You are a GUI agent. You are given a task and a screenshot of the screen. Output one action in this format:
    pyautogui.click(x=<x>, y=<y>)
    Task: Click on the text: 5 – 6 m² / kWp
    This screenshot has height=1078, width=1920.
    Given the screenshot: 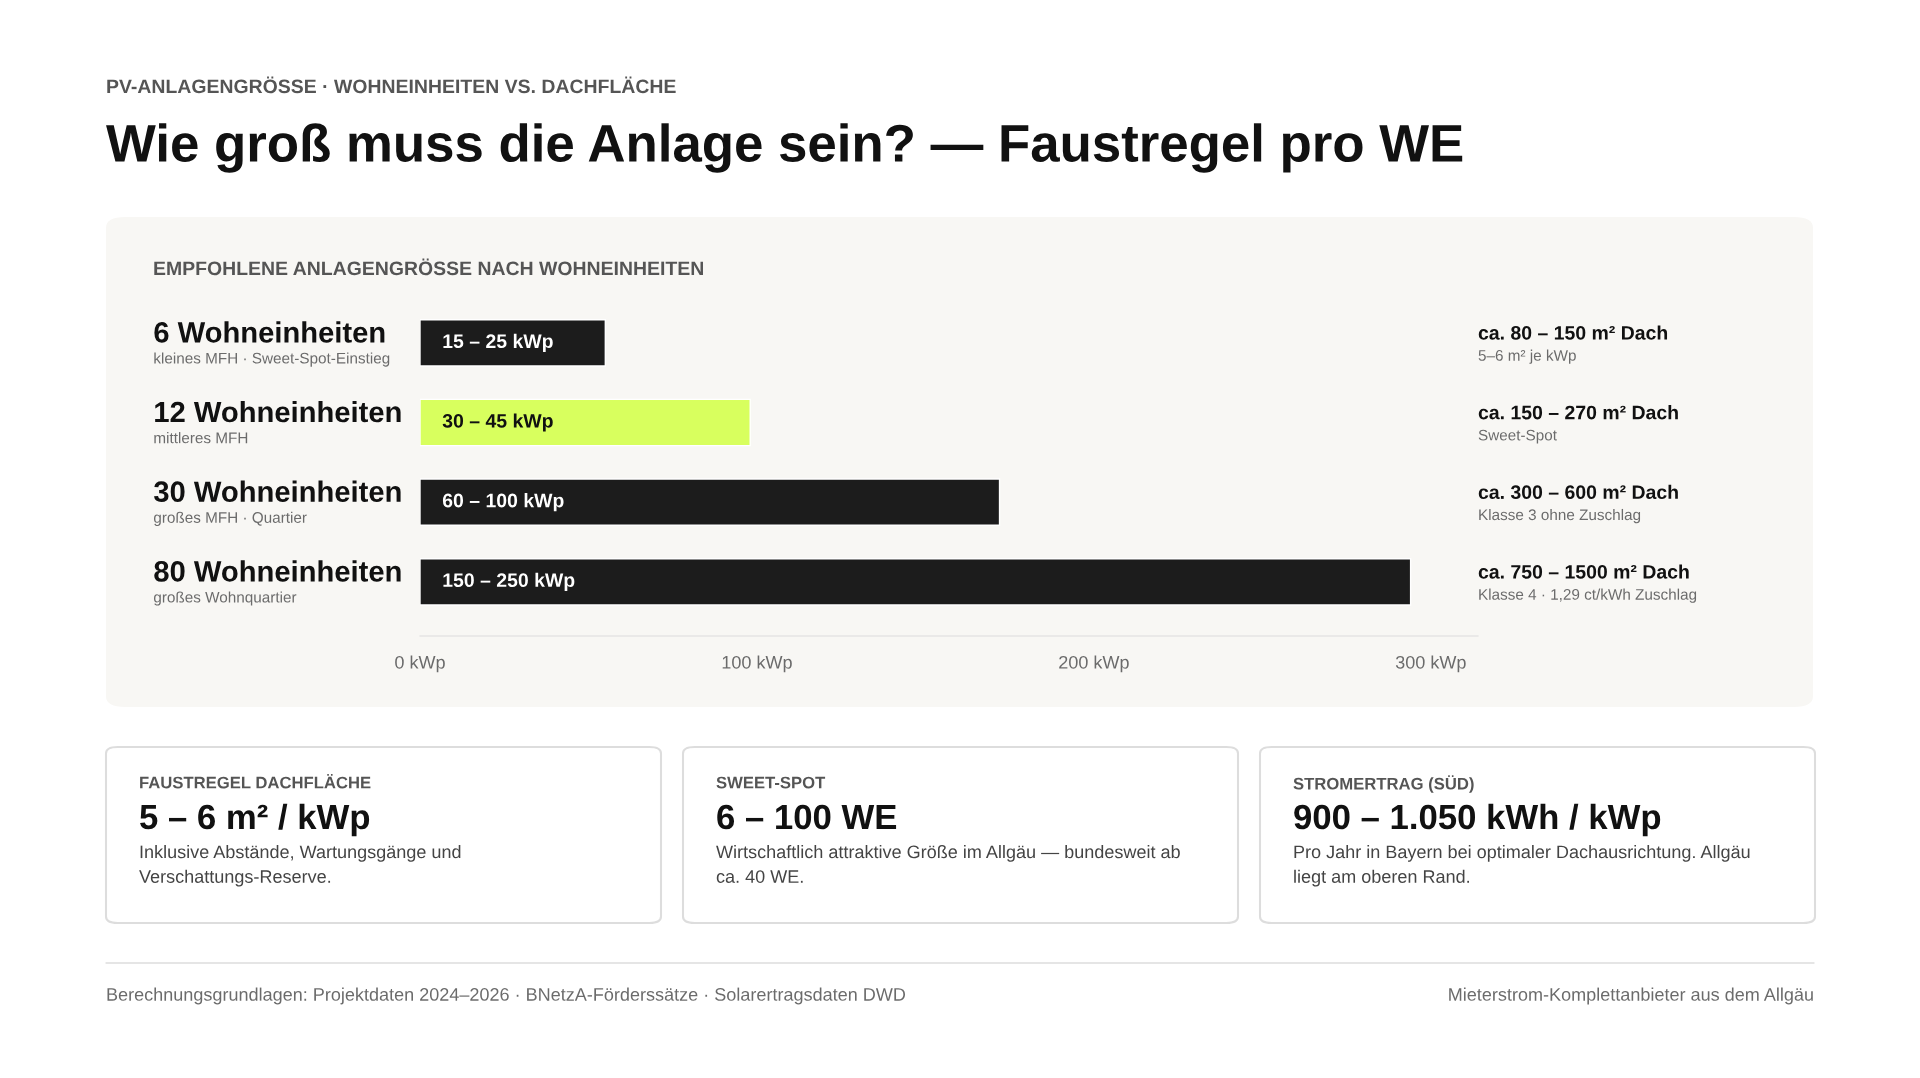 What is the action you would take?
    pyautogui.click(x=255, y=820)
    